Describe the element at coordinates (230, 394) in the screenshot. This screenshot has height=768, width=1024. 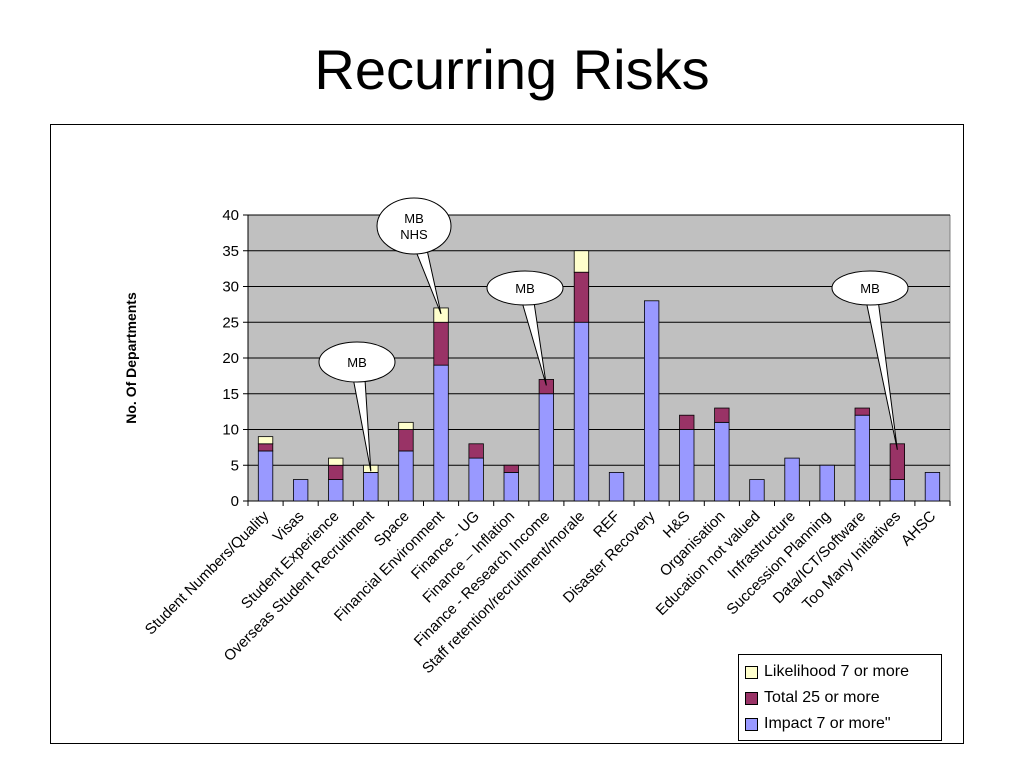
I see `y-tick-label: 15` at that location.